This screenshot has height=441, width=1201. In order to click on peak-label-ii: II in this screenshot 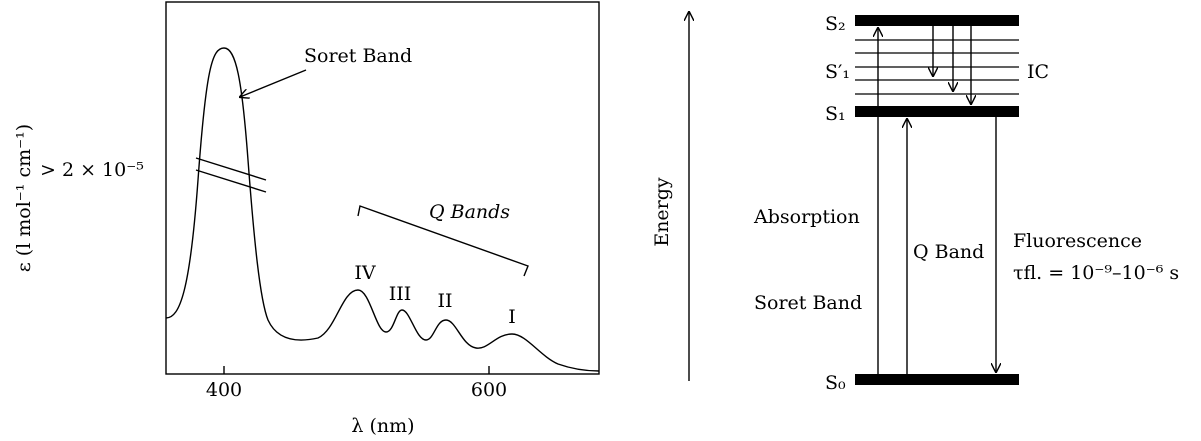, I will do `click(444, 301)`.